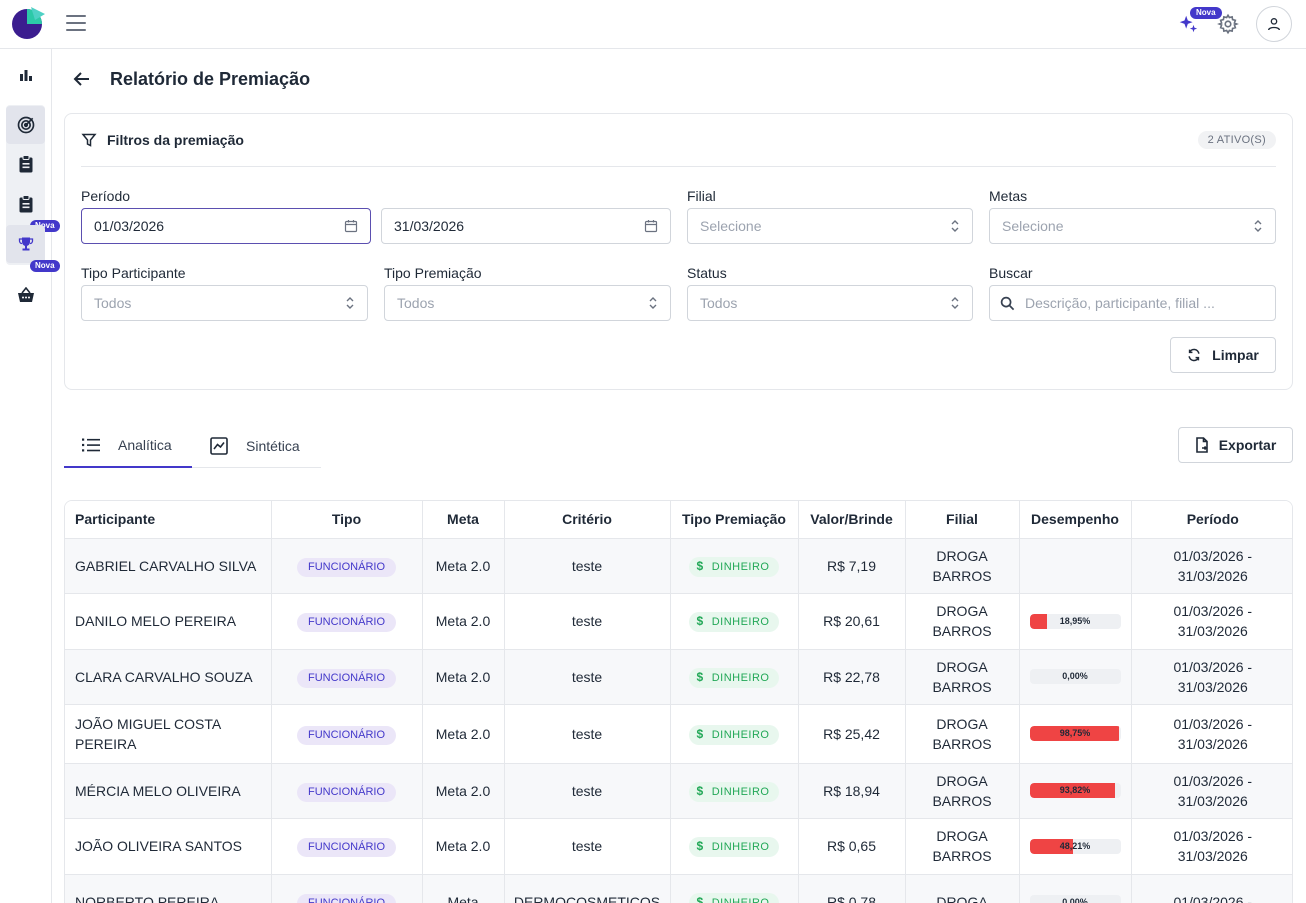  What do you see at coordinates (1008, 196) in the screenshot?
I see `metas-label: Metas` at bounding box center [1008, 196].